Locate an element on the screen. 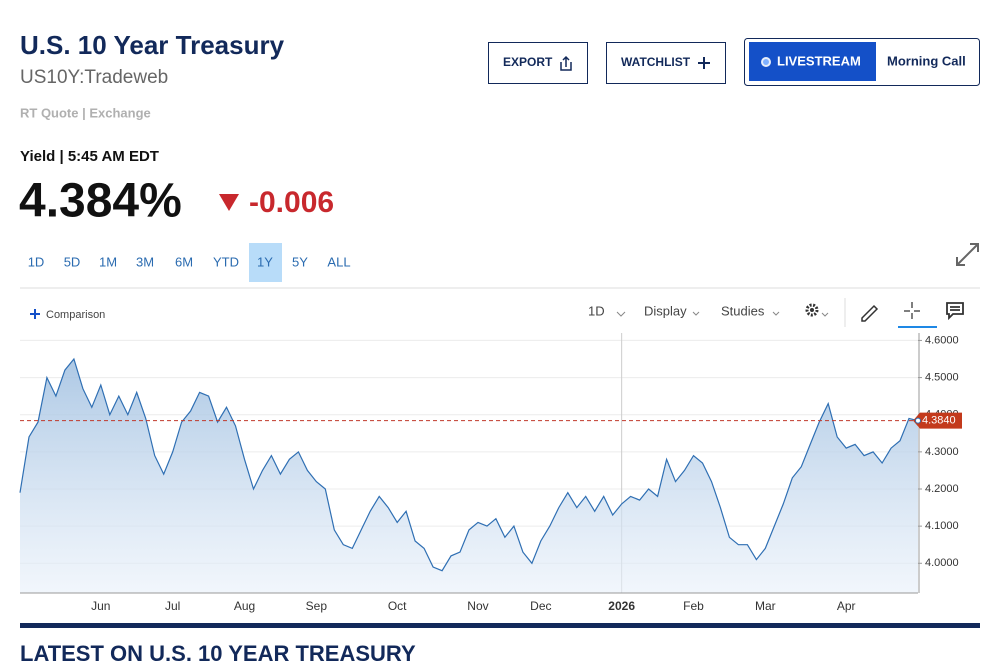 The image size is (993, 668). comparison: Comparison is located at coordinates (75, 315).